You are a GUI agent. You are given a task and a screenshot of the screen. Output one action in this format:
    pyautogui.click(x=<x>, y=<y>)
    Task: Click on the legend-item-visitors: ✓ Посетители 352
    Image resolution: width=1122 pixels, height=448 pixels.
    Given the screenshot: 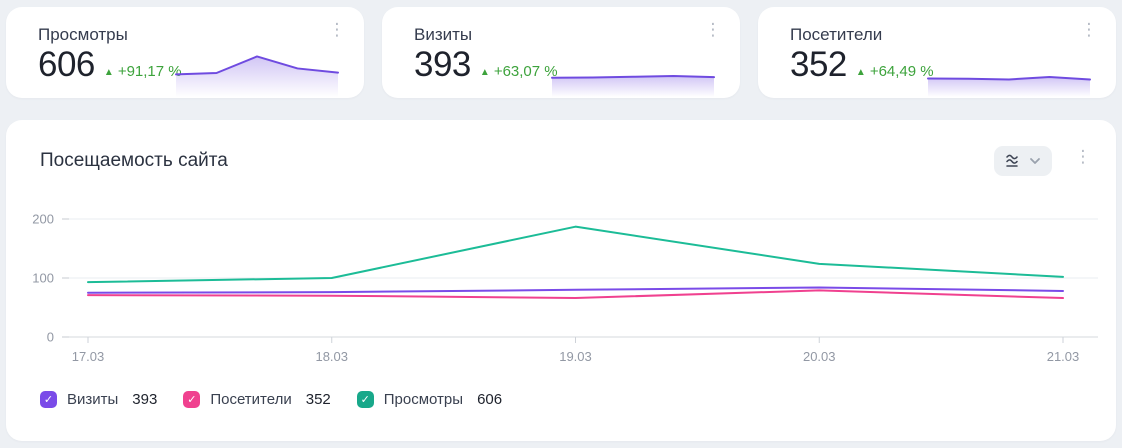 What is the action you would take?
    pyautogui.click(x=257, y=399)
    